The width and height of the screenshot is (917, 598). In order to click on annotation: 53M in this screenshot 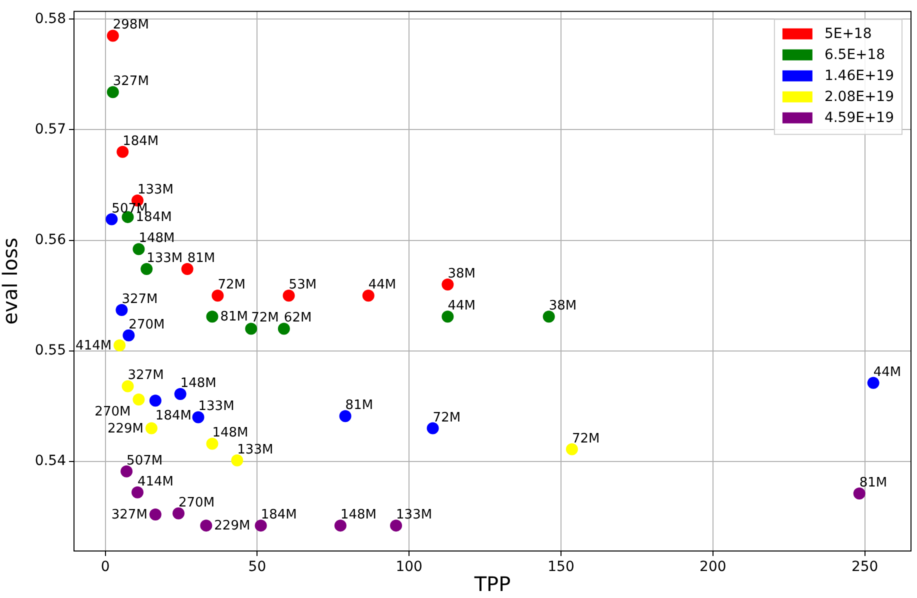, I will do `click(302, 285)`.